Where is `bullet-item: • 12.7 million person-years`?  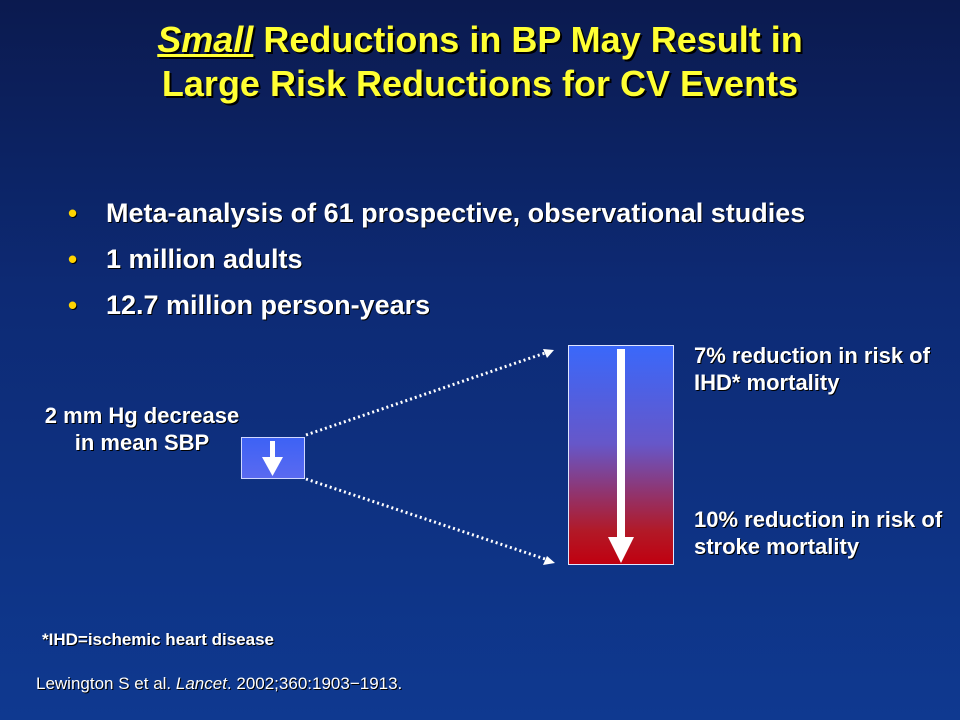
bullet-item: • 12.7 million person-years is located at coordinates (452, 305).